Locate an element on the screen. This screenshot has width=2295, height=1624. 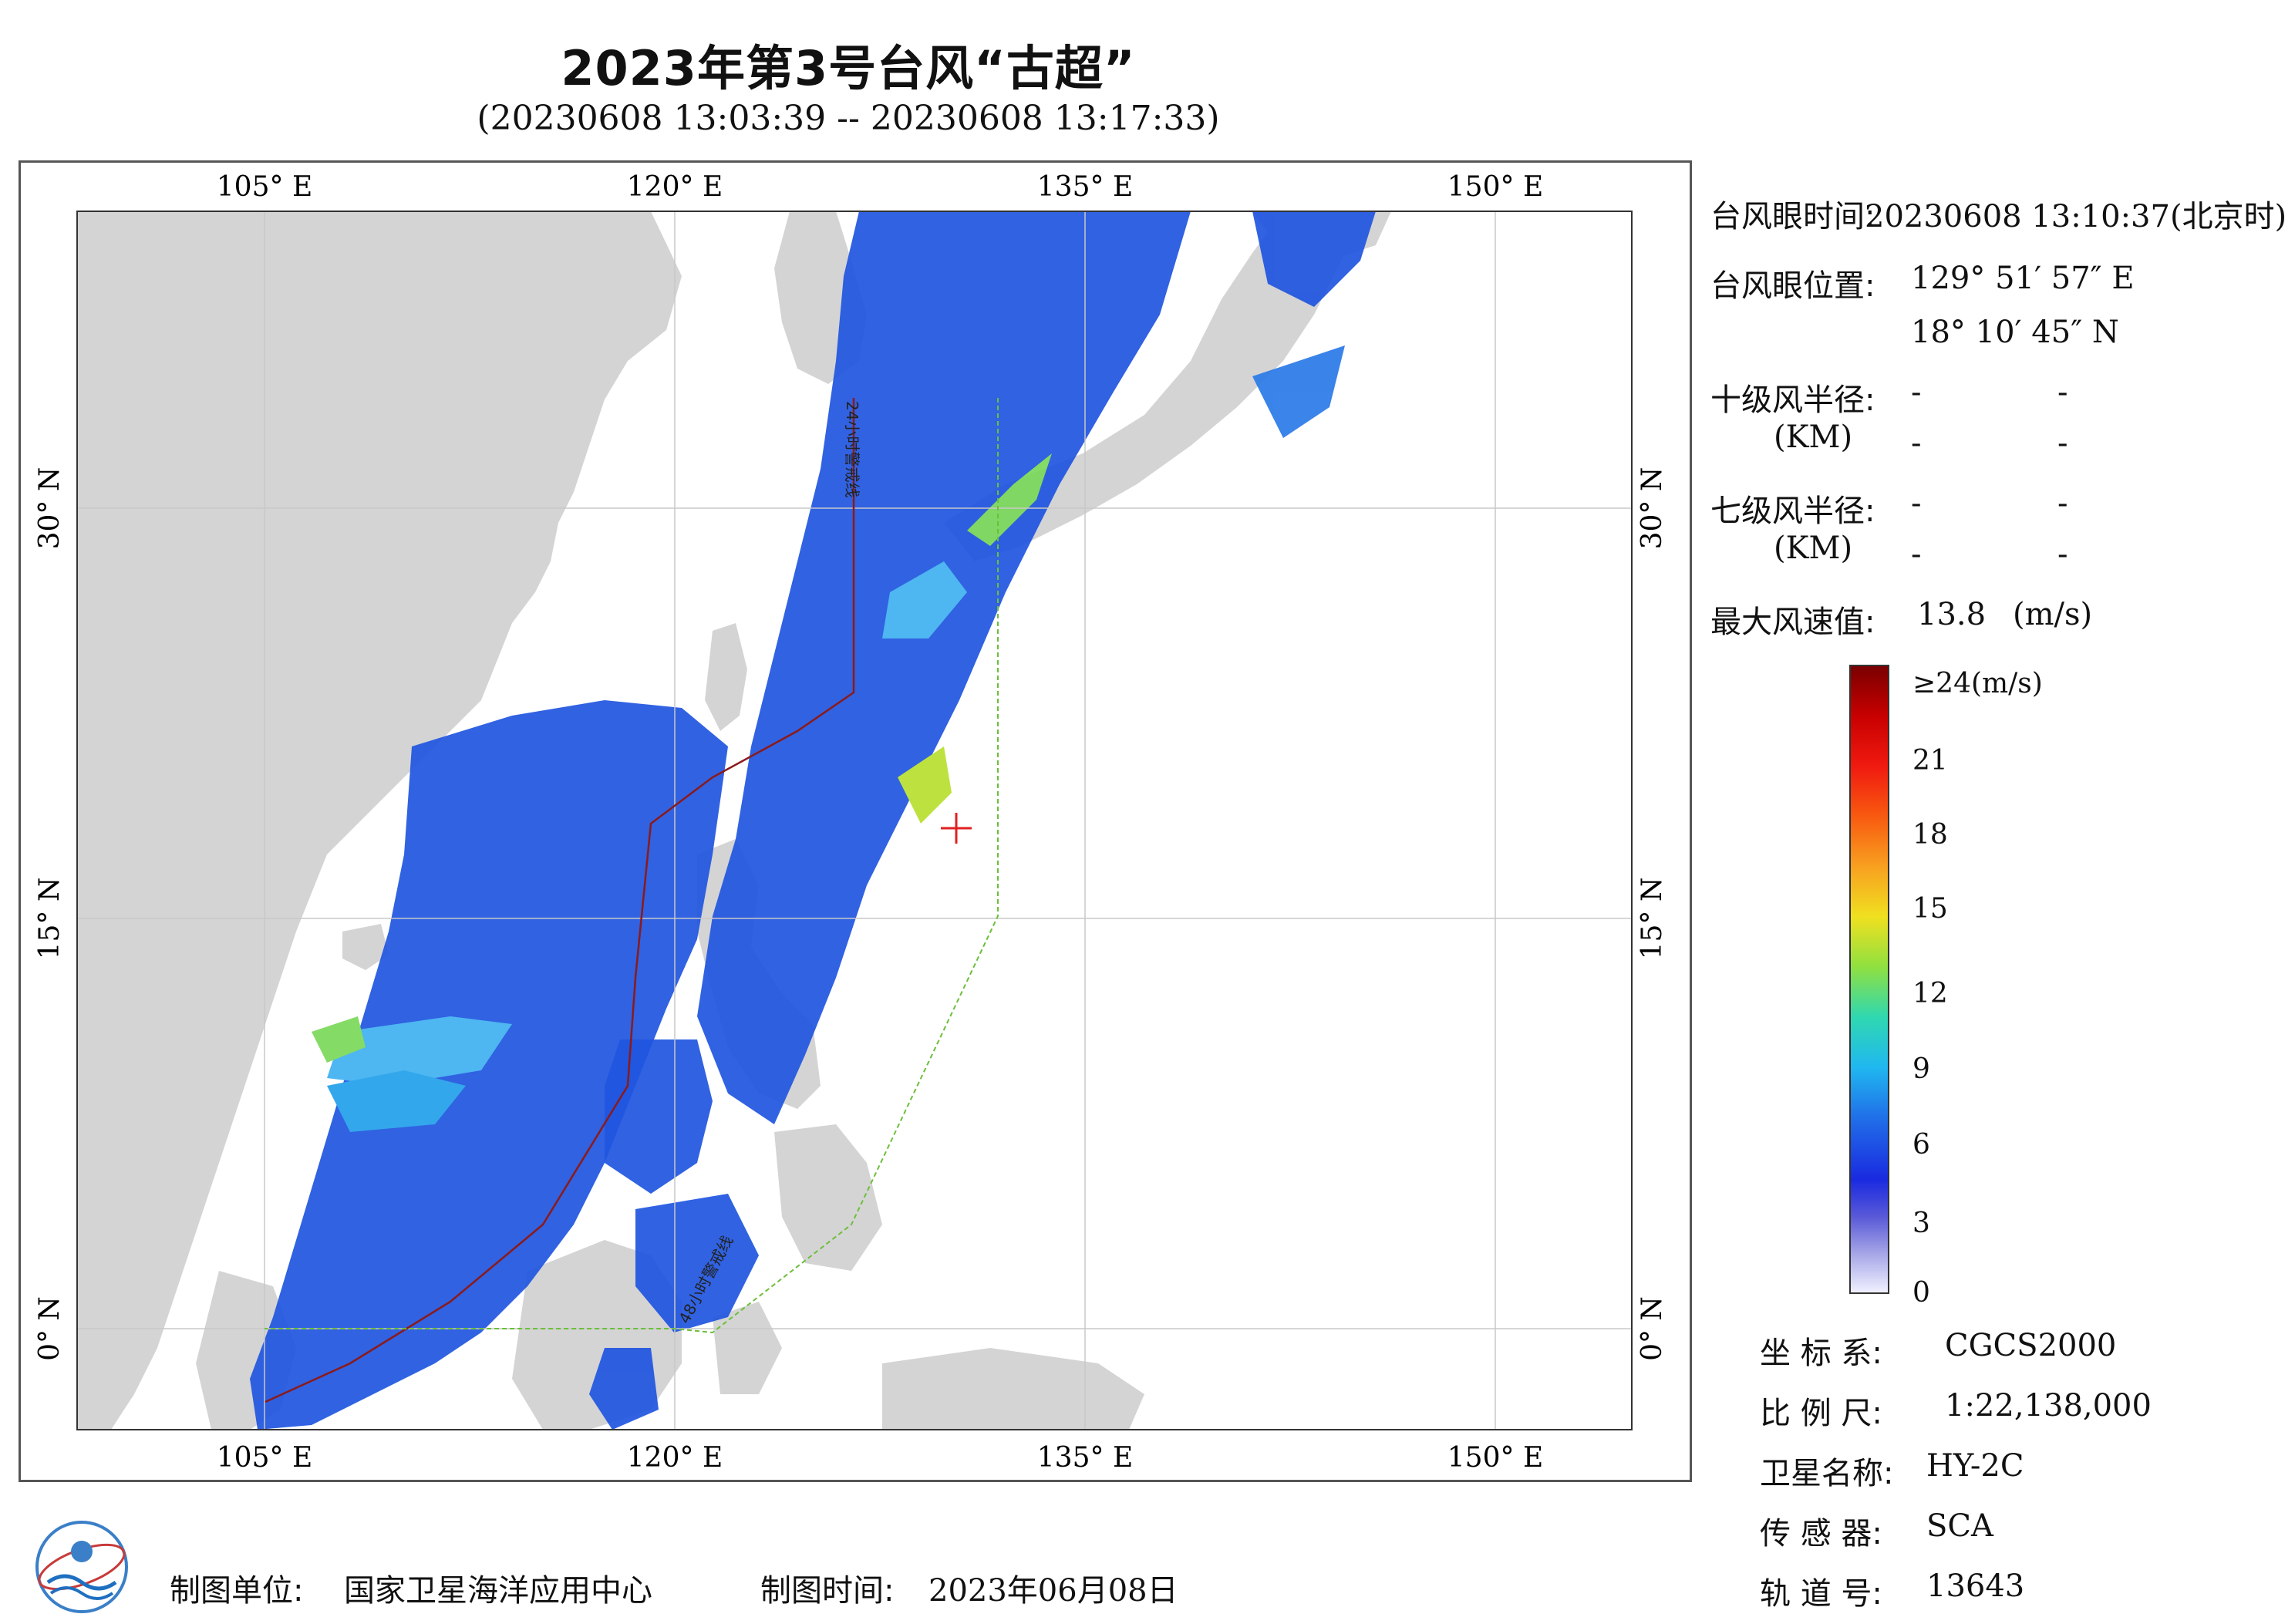
radius-10-unit: (KM) is located at coordinates (1813, 437).